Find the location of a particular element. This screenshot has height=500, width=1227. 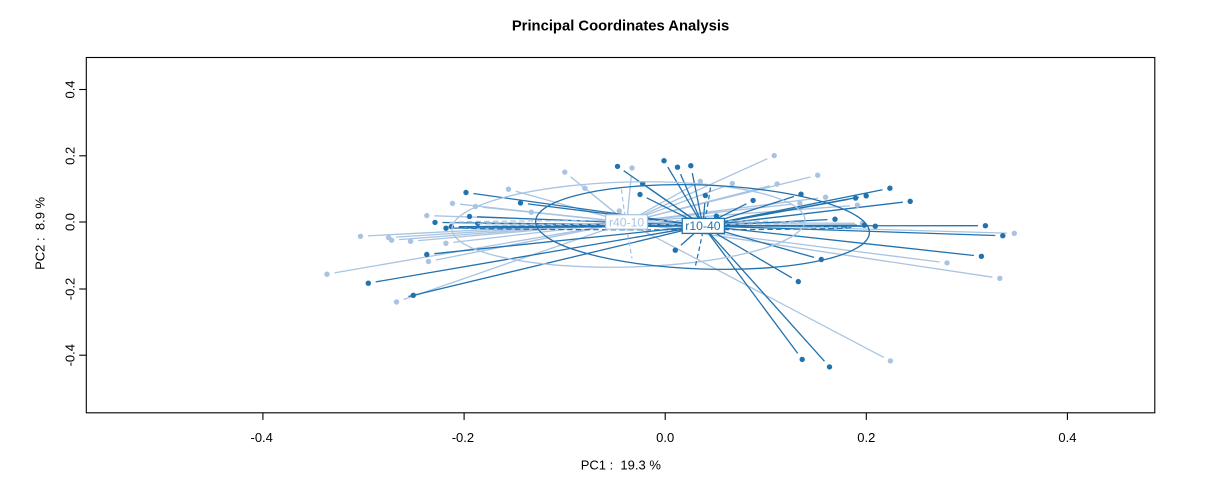

svg-text: r10-40 is located at coordinates (702, 226).